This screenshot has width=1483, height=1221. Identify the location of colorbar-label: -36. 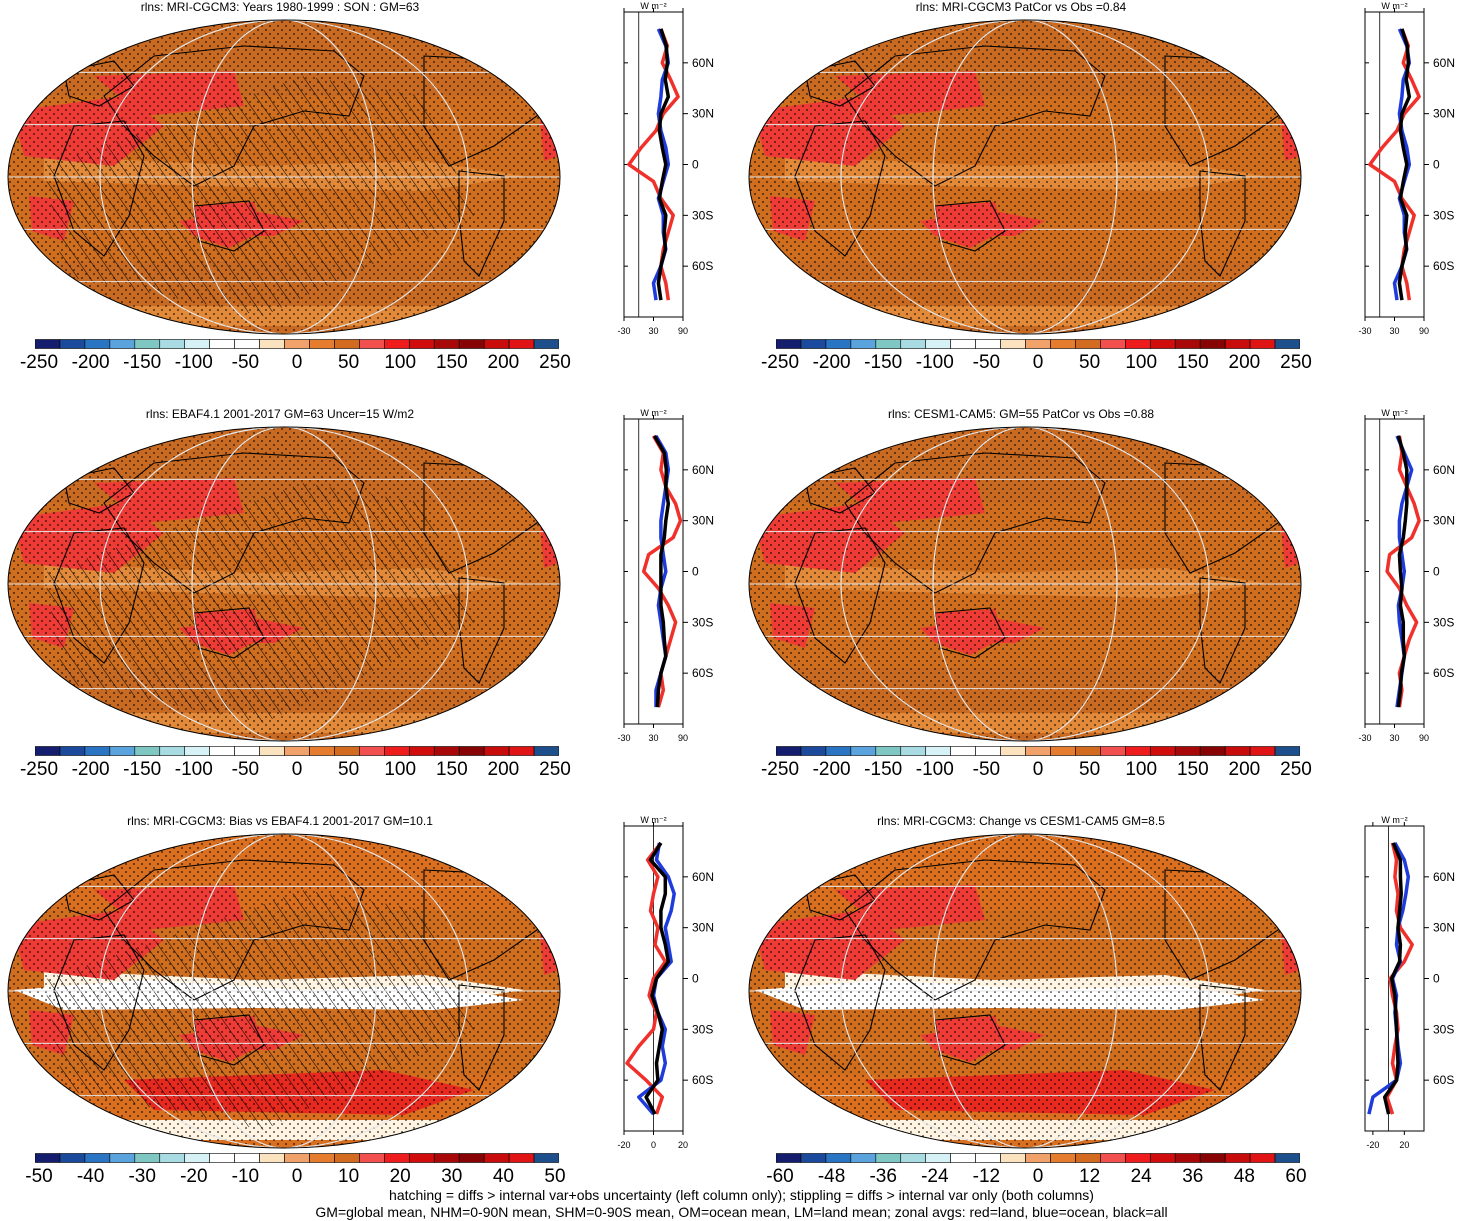
(883, 1176).